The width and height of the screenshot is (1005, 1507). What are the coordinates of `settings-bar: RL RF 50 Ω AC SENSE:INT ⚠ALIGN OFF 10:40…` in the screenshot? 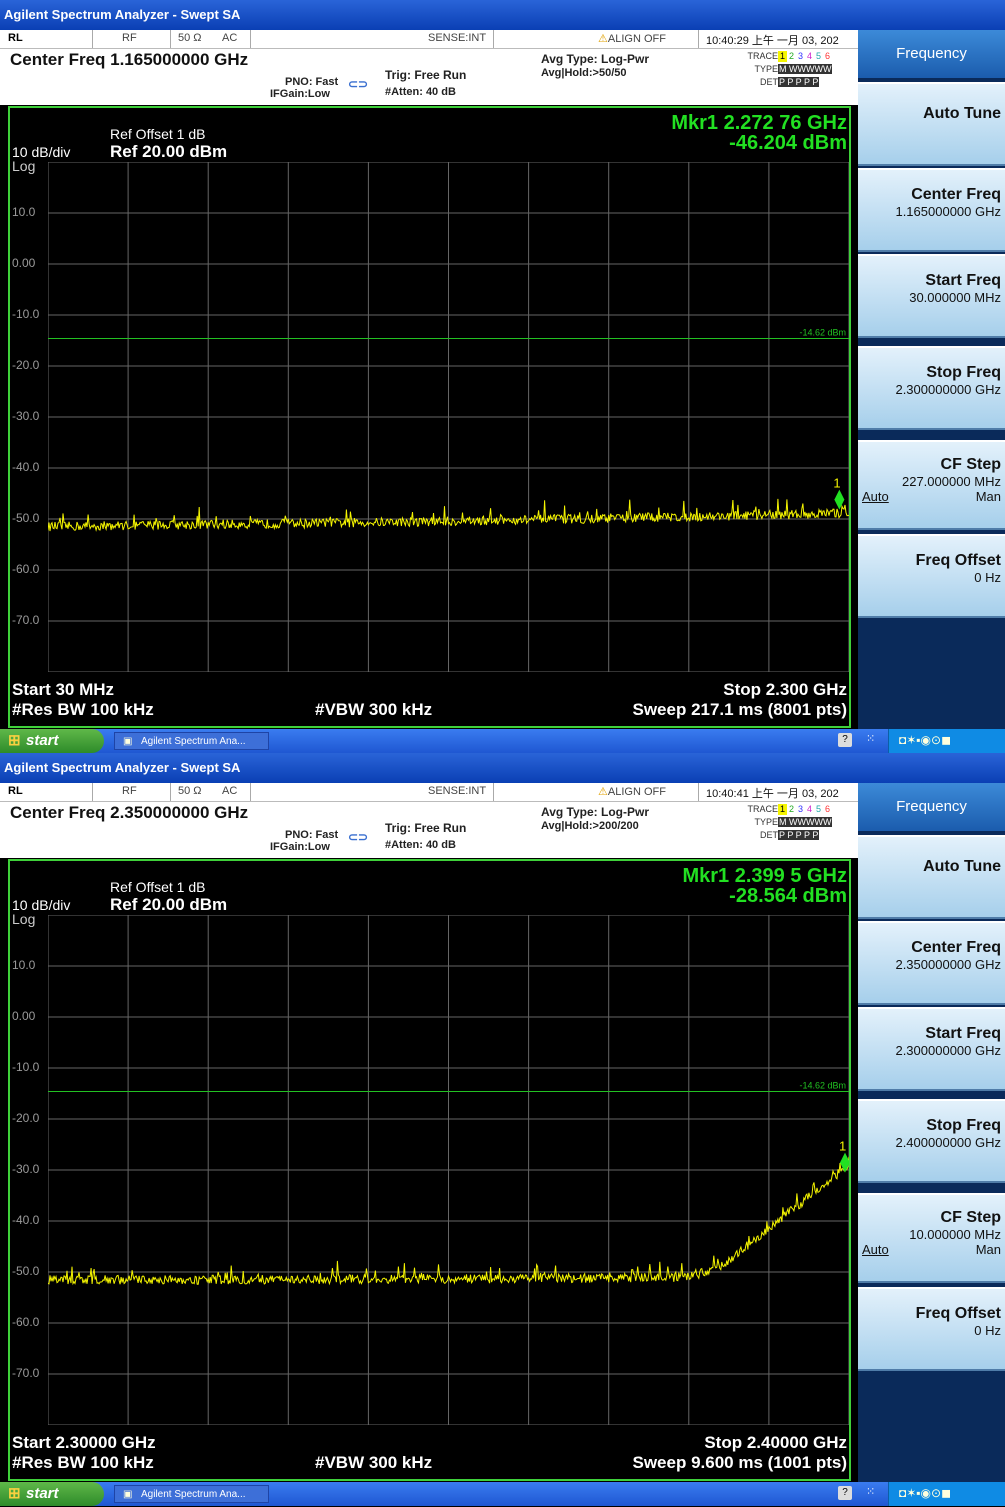 It's located at (429, 820).